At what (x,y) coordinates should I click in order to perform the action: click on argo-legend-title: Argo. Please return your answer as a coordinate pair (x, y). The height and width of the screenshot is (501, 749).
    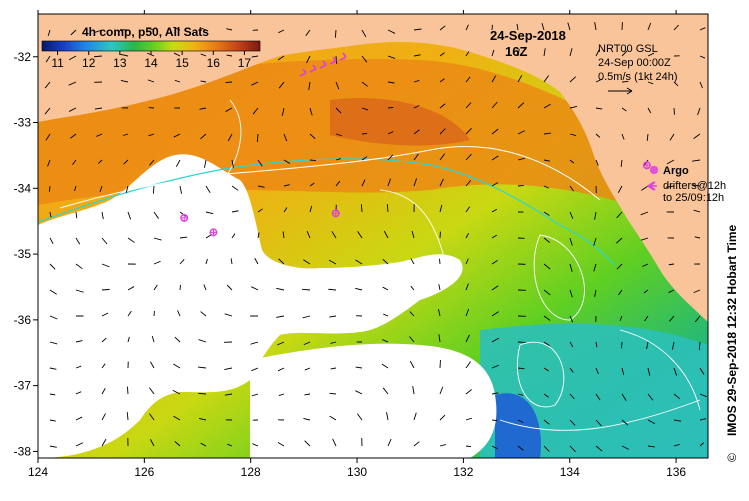
    Looking at the image, I should click on (676, 171).